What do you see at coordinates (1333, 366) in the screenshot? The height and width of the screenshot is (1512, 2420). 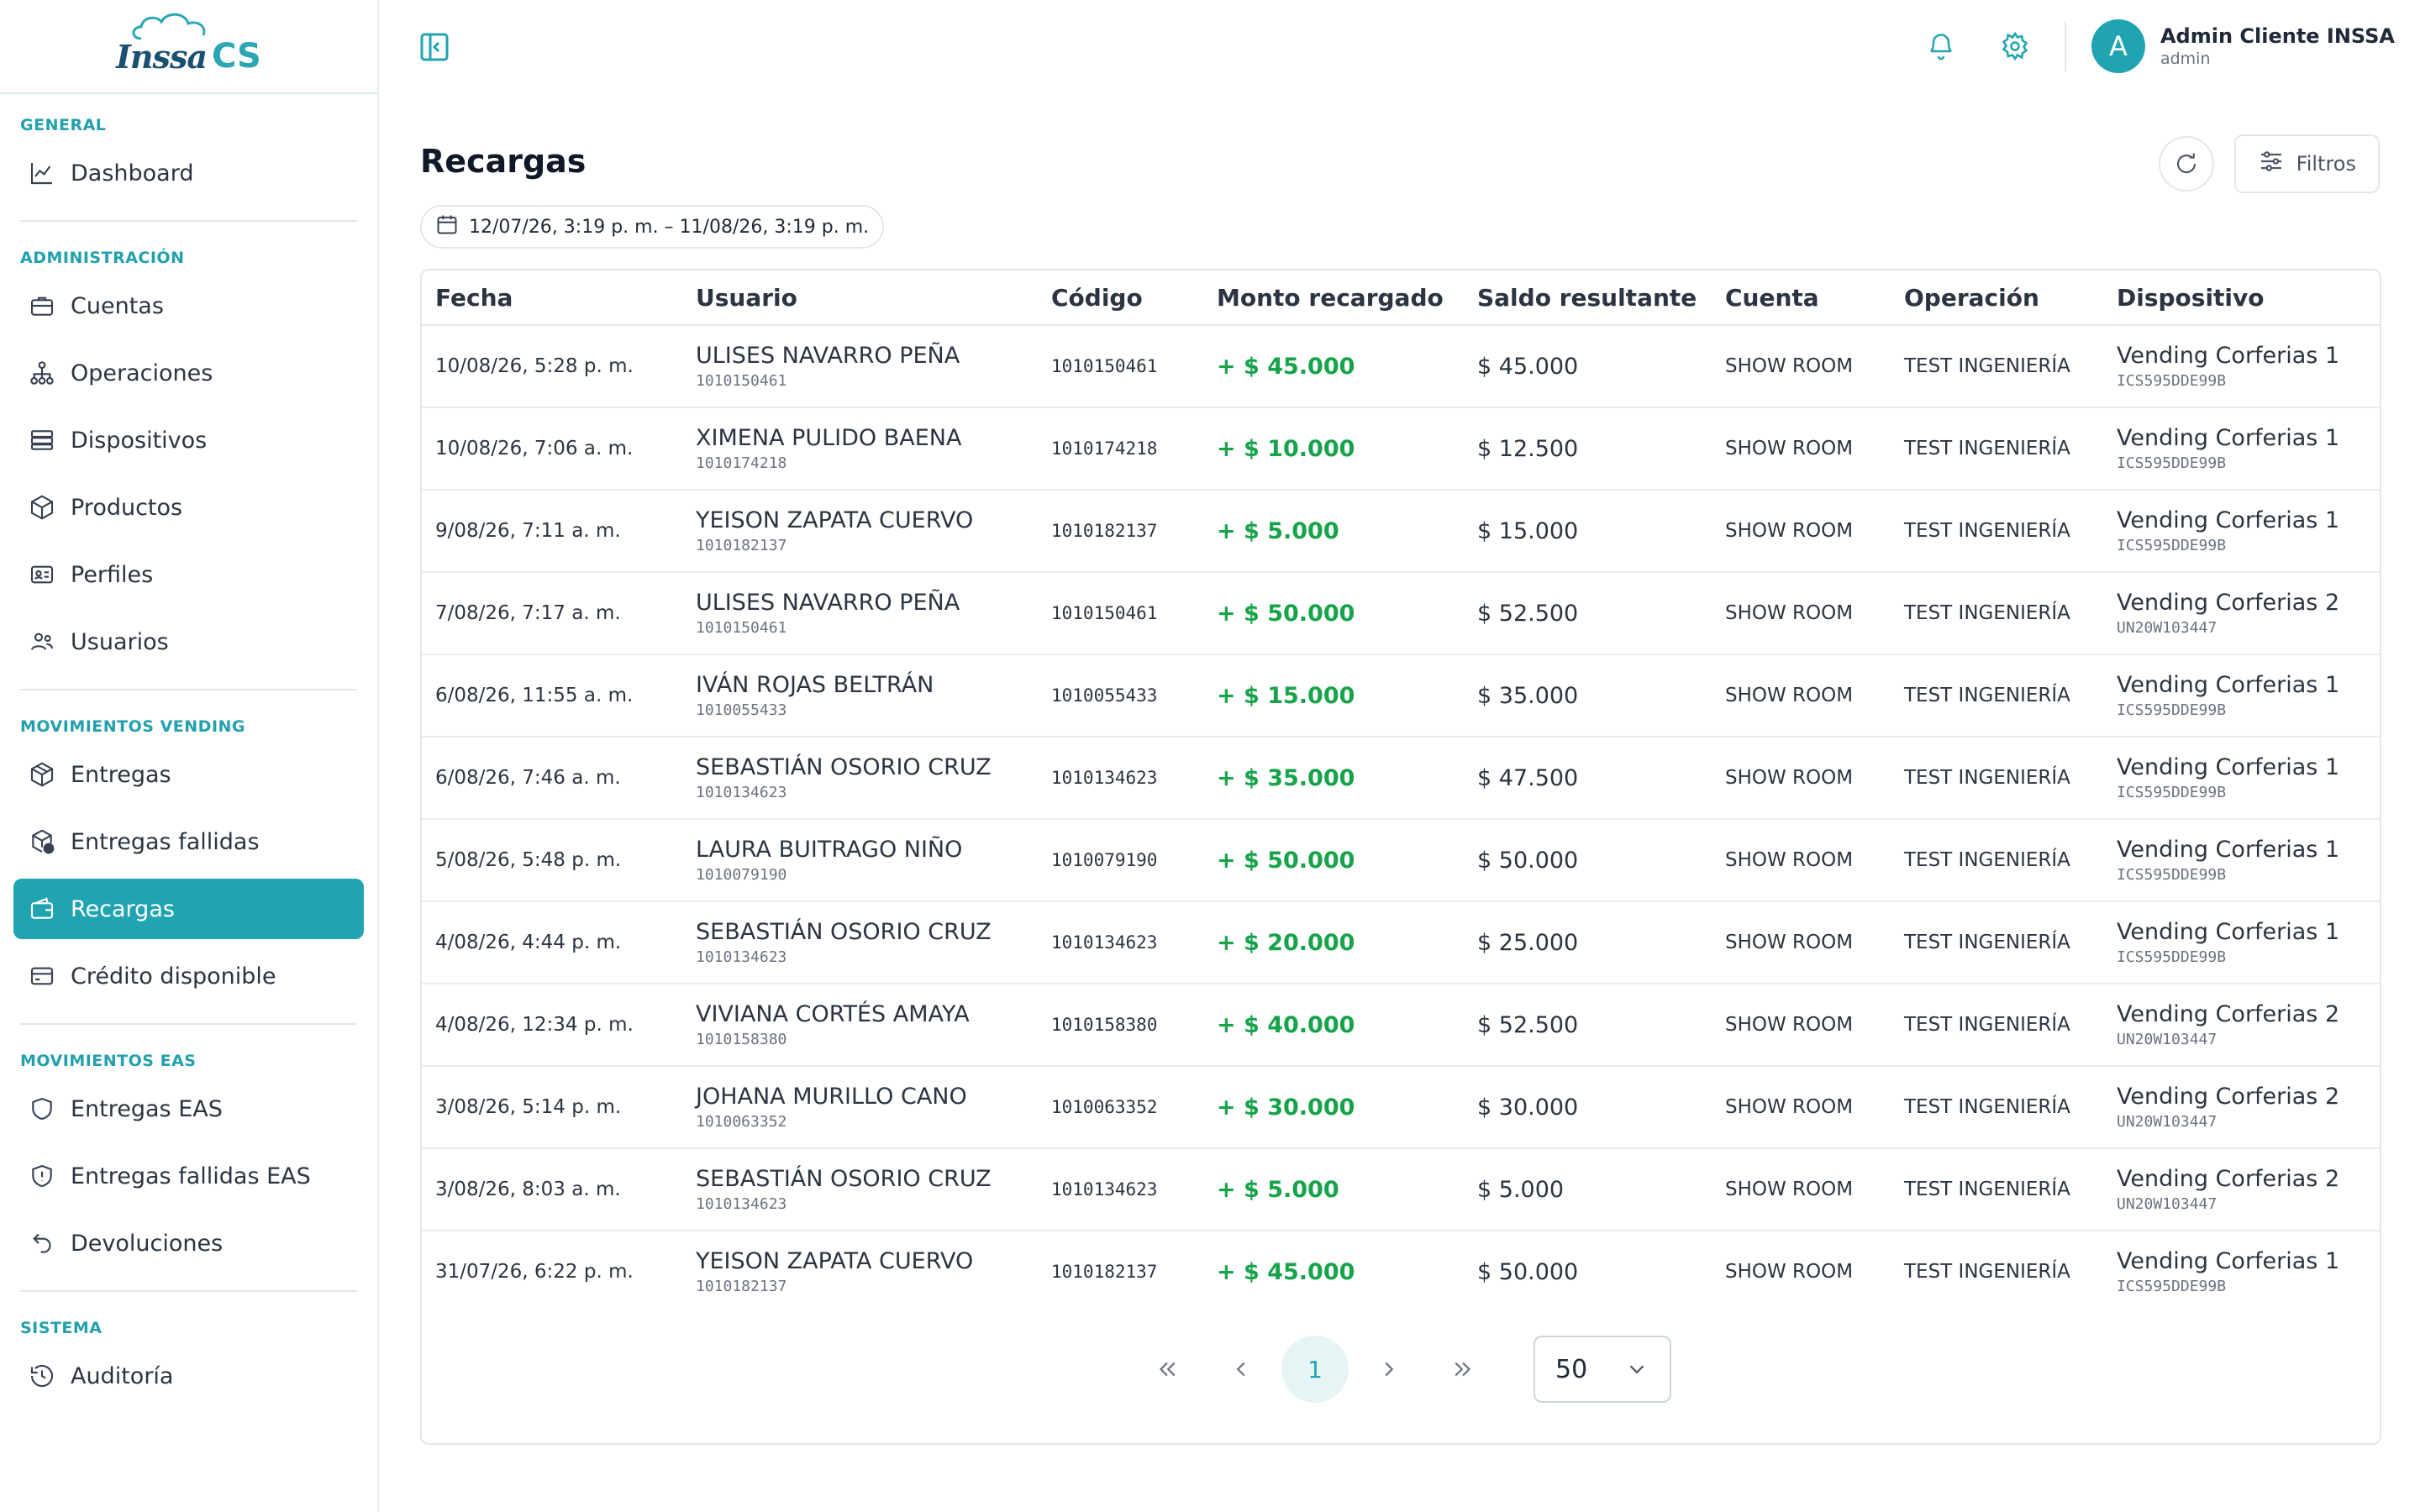 I see `cell-monto: + $ 45.000` at bounding box center [1333, 366].